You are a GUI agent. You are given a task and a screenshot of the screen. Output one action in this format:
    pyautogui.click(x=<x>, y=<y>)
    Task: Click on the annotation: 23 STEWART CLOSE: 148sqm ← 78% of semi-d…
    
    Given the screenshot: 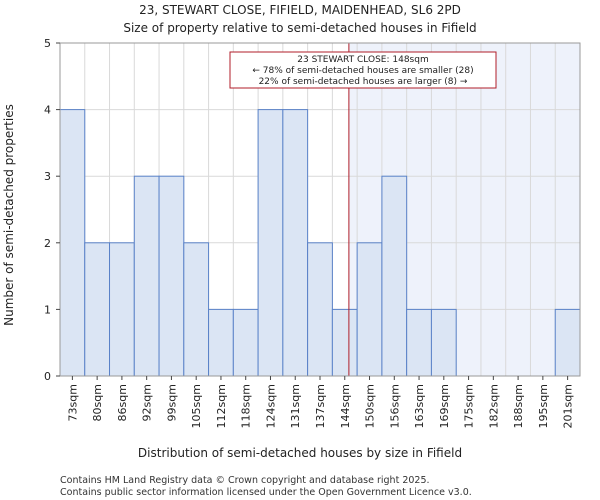 What is the action you would take?
    pyautogui.click(x=363, y=70)
    